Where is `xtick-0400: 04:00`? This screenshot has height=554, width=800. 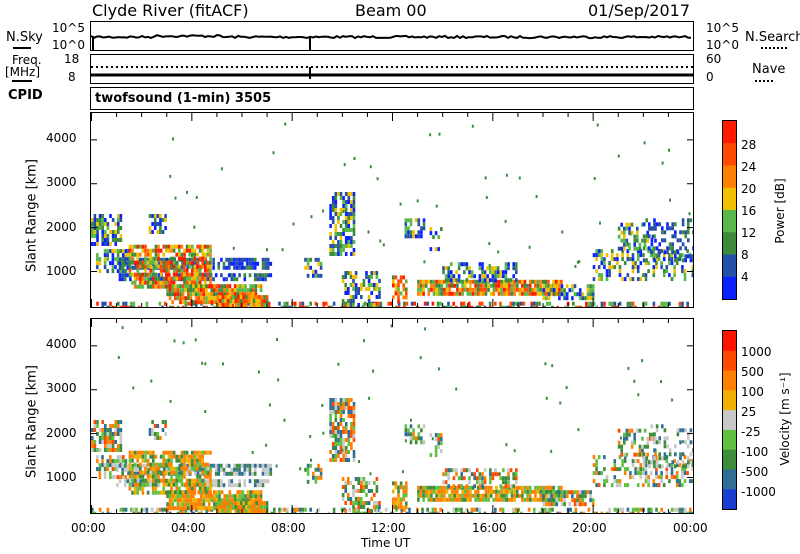
xtick-0400: 04:00 is located at coordinates (188, 528).